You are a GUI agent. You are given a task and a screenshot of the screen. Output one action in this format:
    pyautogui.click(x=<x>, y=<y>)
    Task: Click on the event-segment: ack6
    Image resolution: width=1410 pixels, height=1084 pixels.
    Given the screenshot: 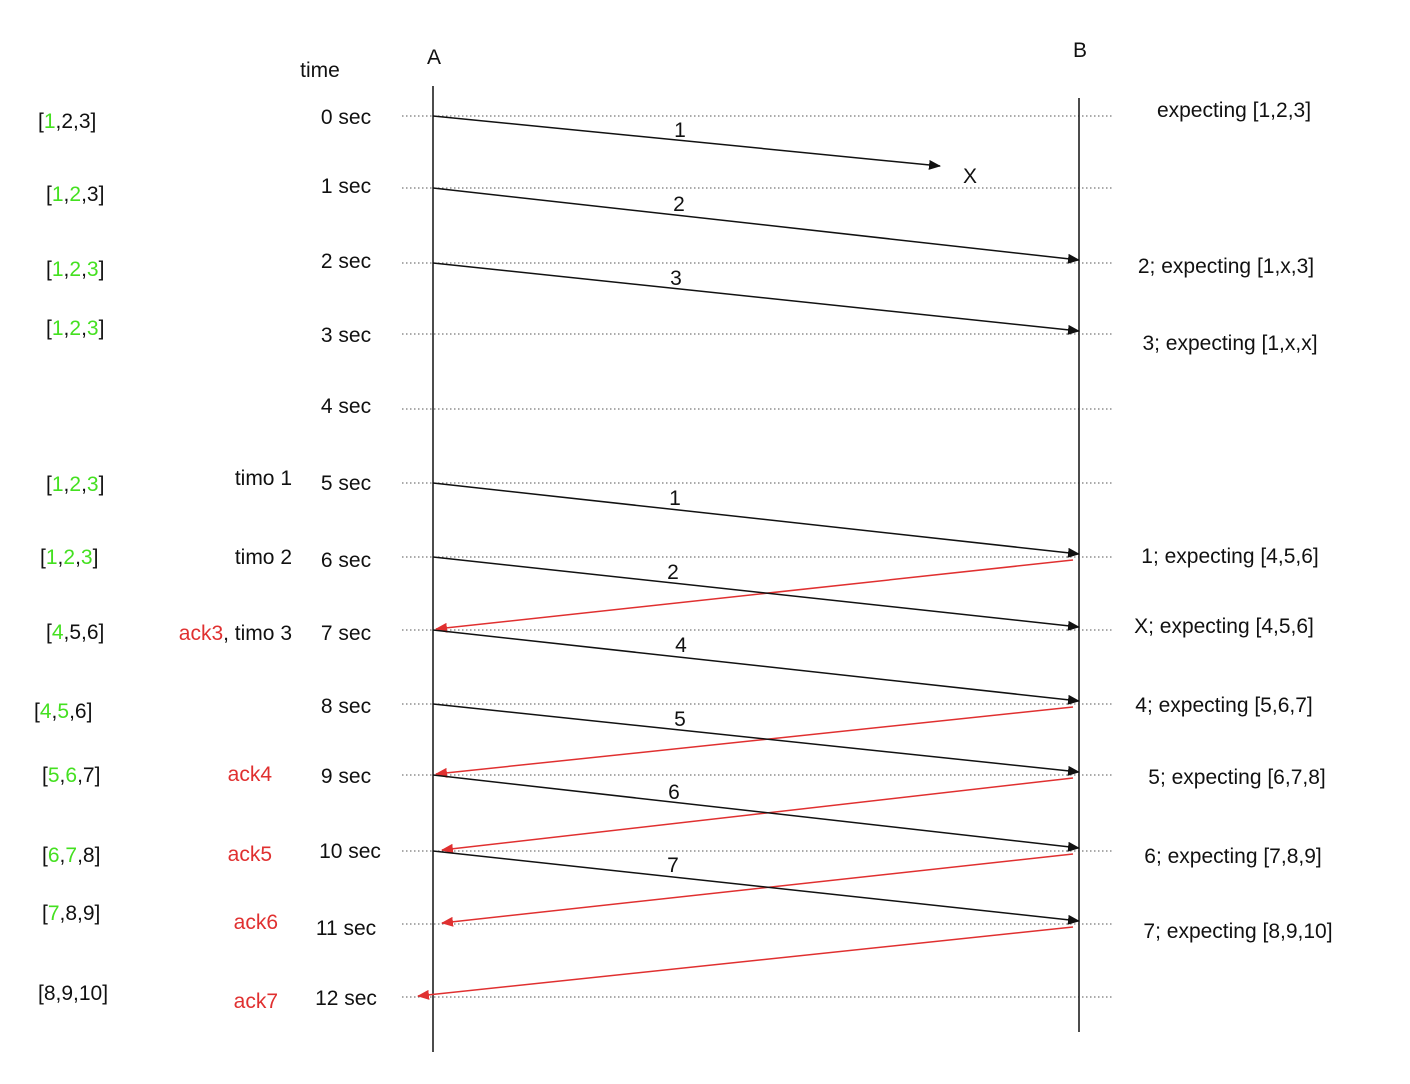 What is the action you would take?
    pyautogui.click(x=256, y=922)
    